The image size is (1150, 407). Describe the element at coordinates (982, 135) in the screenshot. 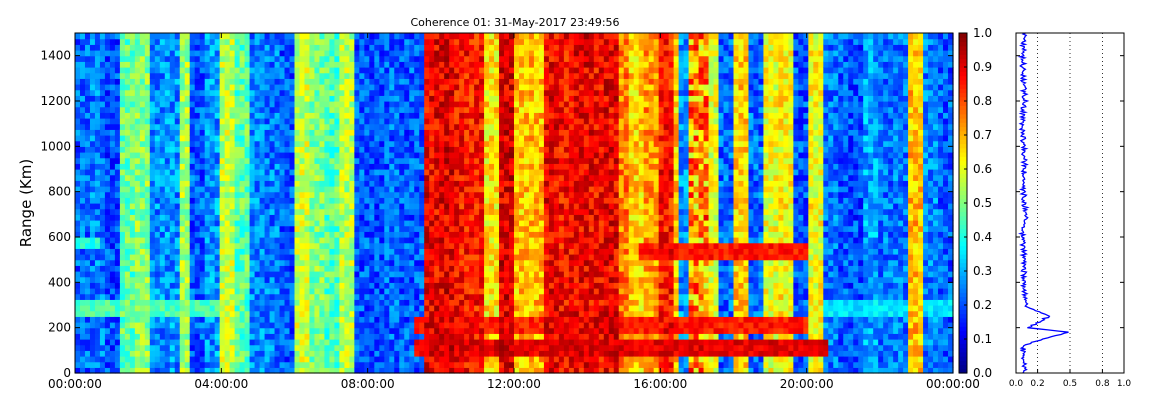

I see `colorbar-tick-label: 0.7` at that location.